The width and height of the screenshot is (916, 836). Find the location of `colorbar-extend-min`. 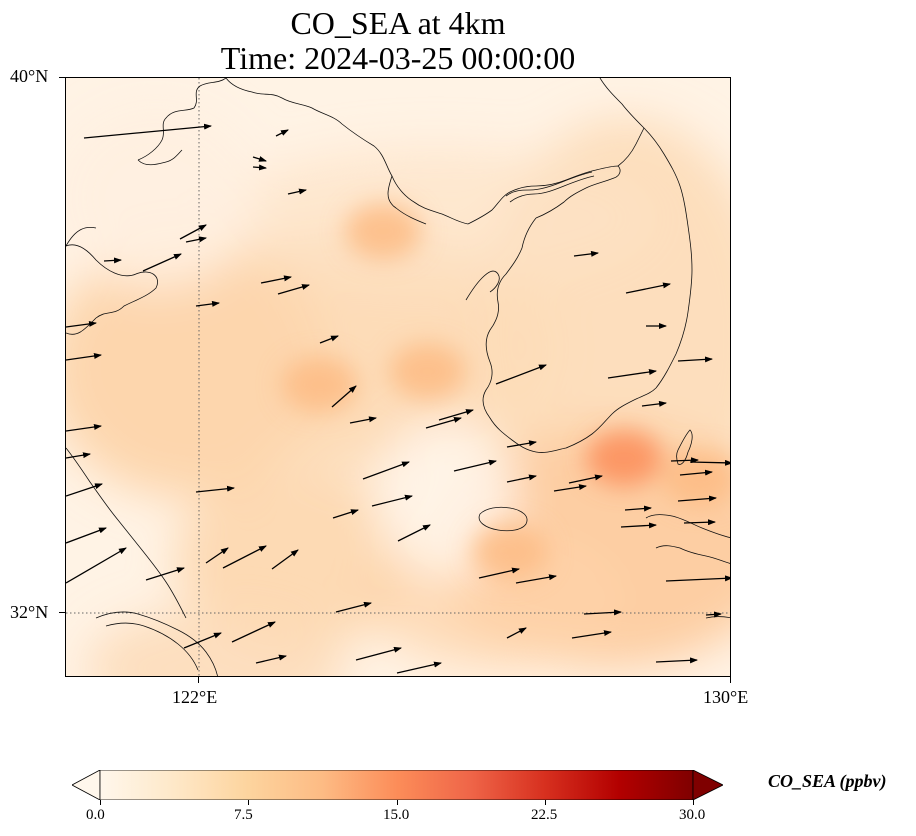

colorbar-extend-min is located at coordinates (86, 785).